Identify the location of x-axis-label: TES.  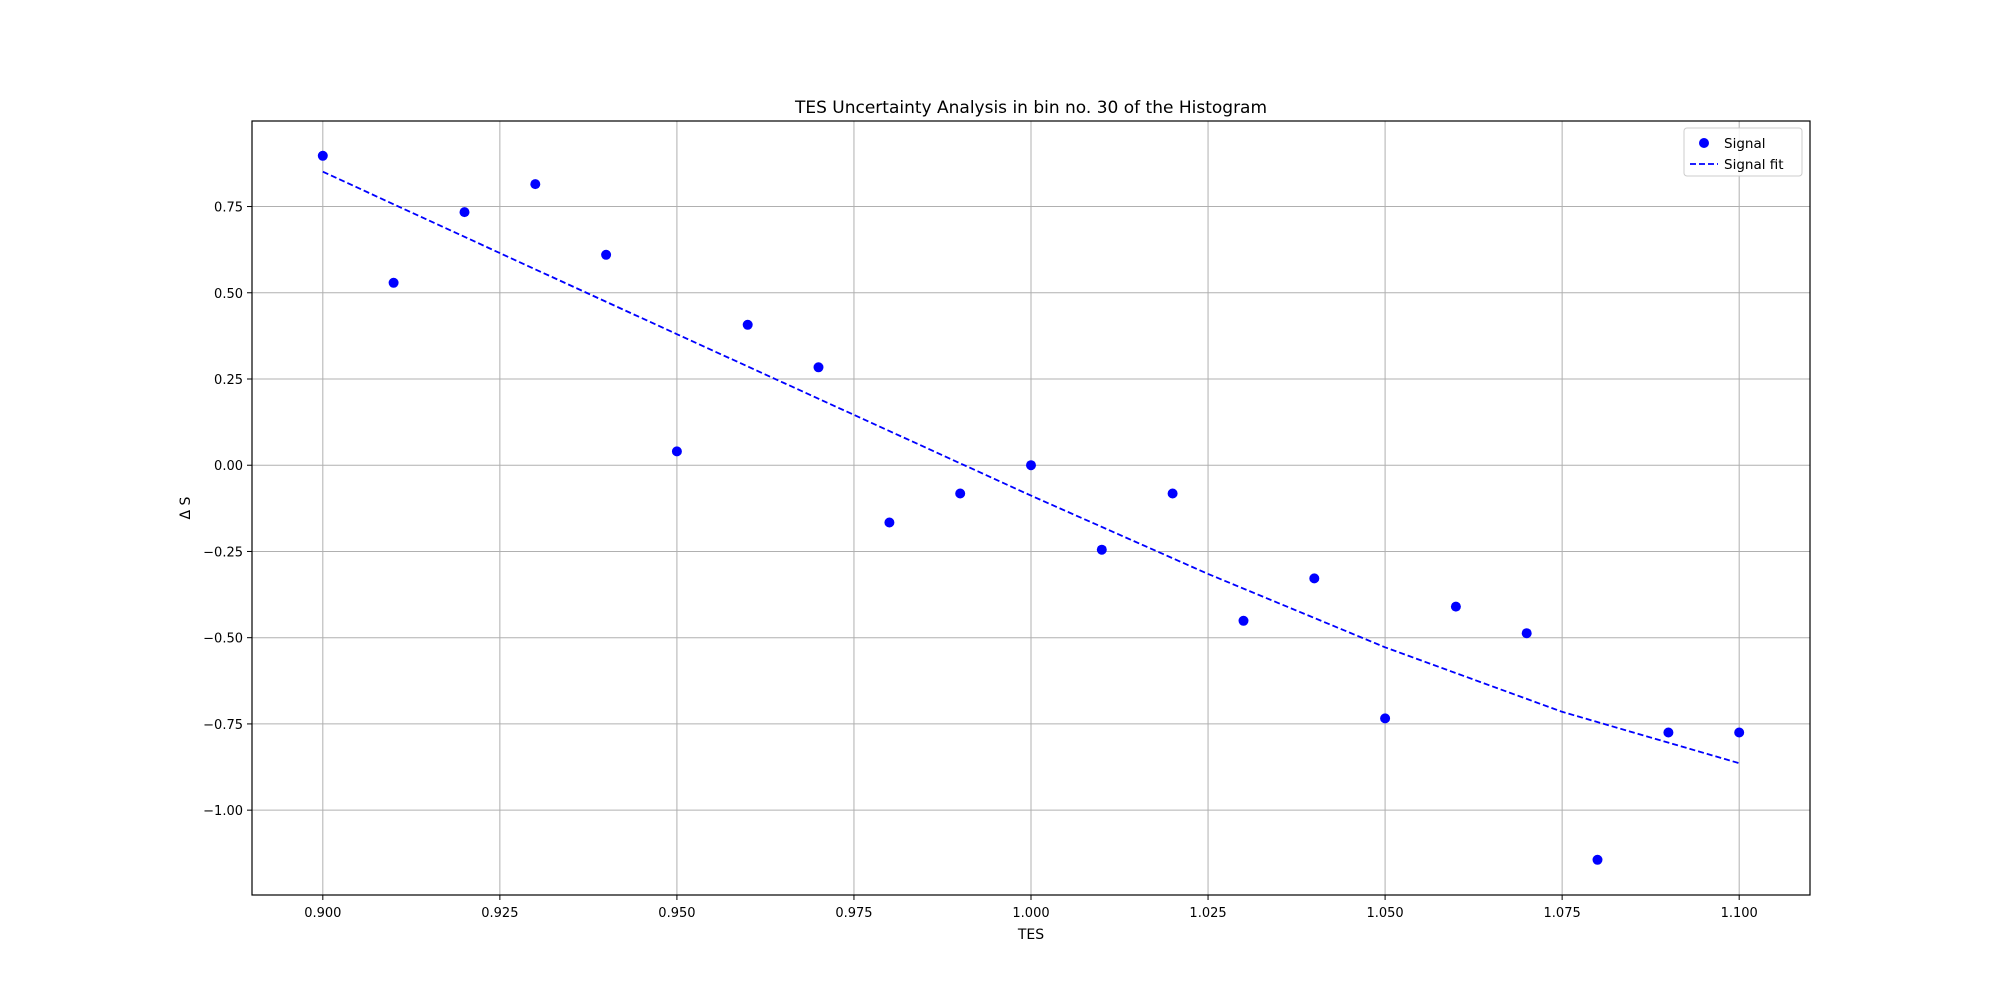
(1030, 935).